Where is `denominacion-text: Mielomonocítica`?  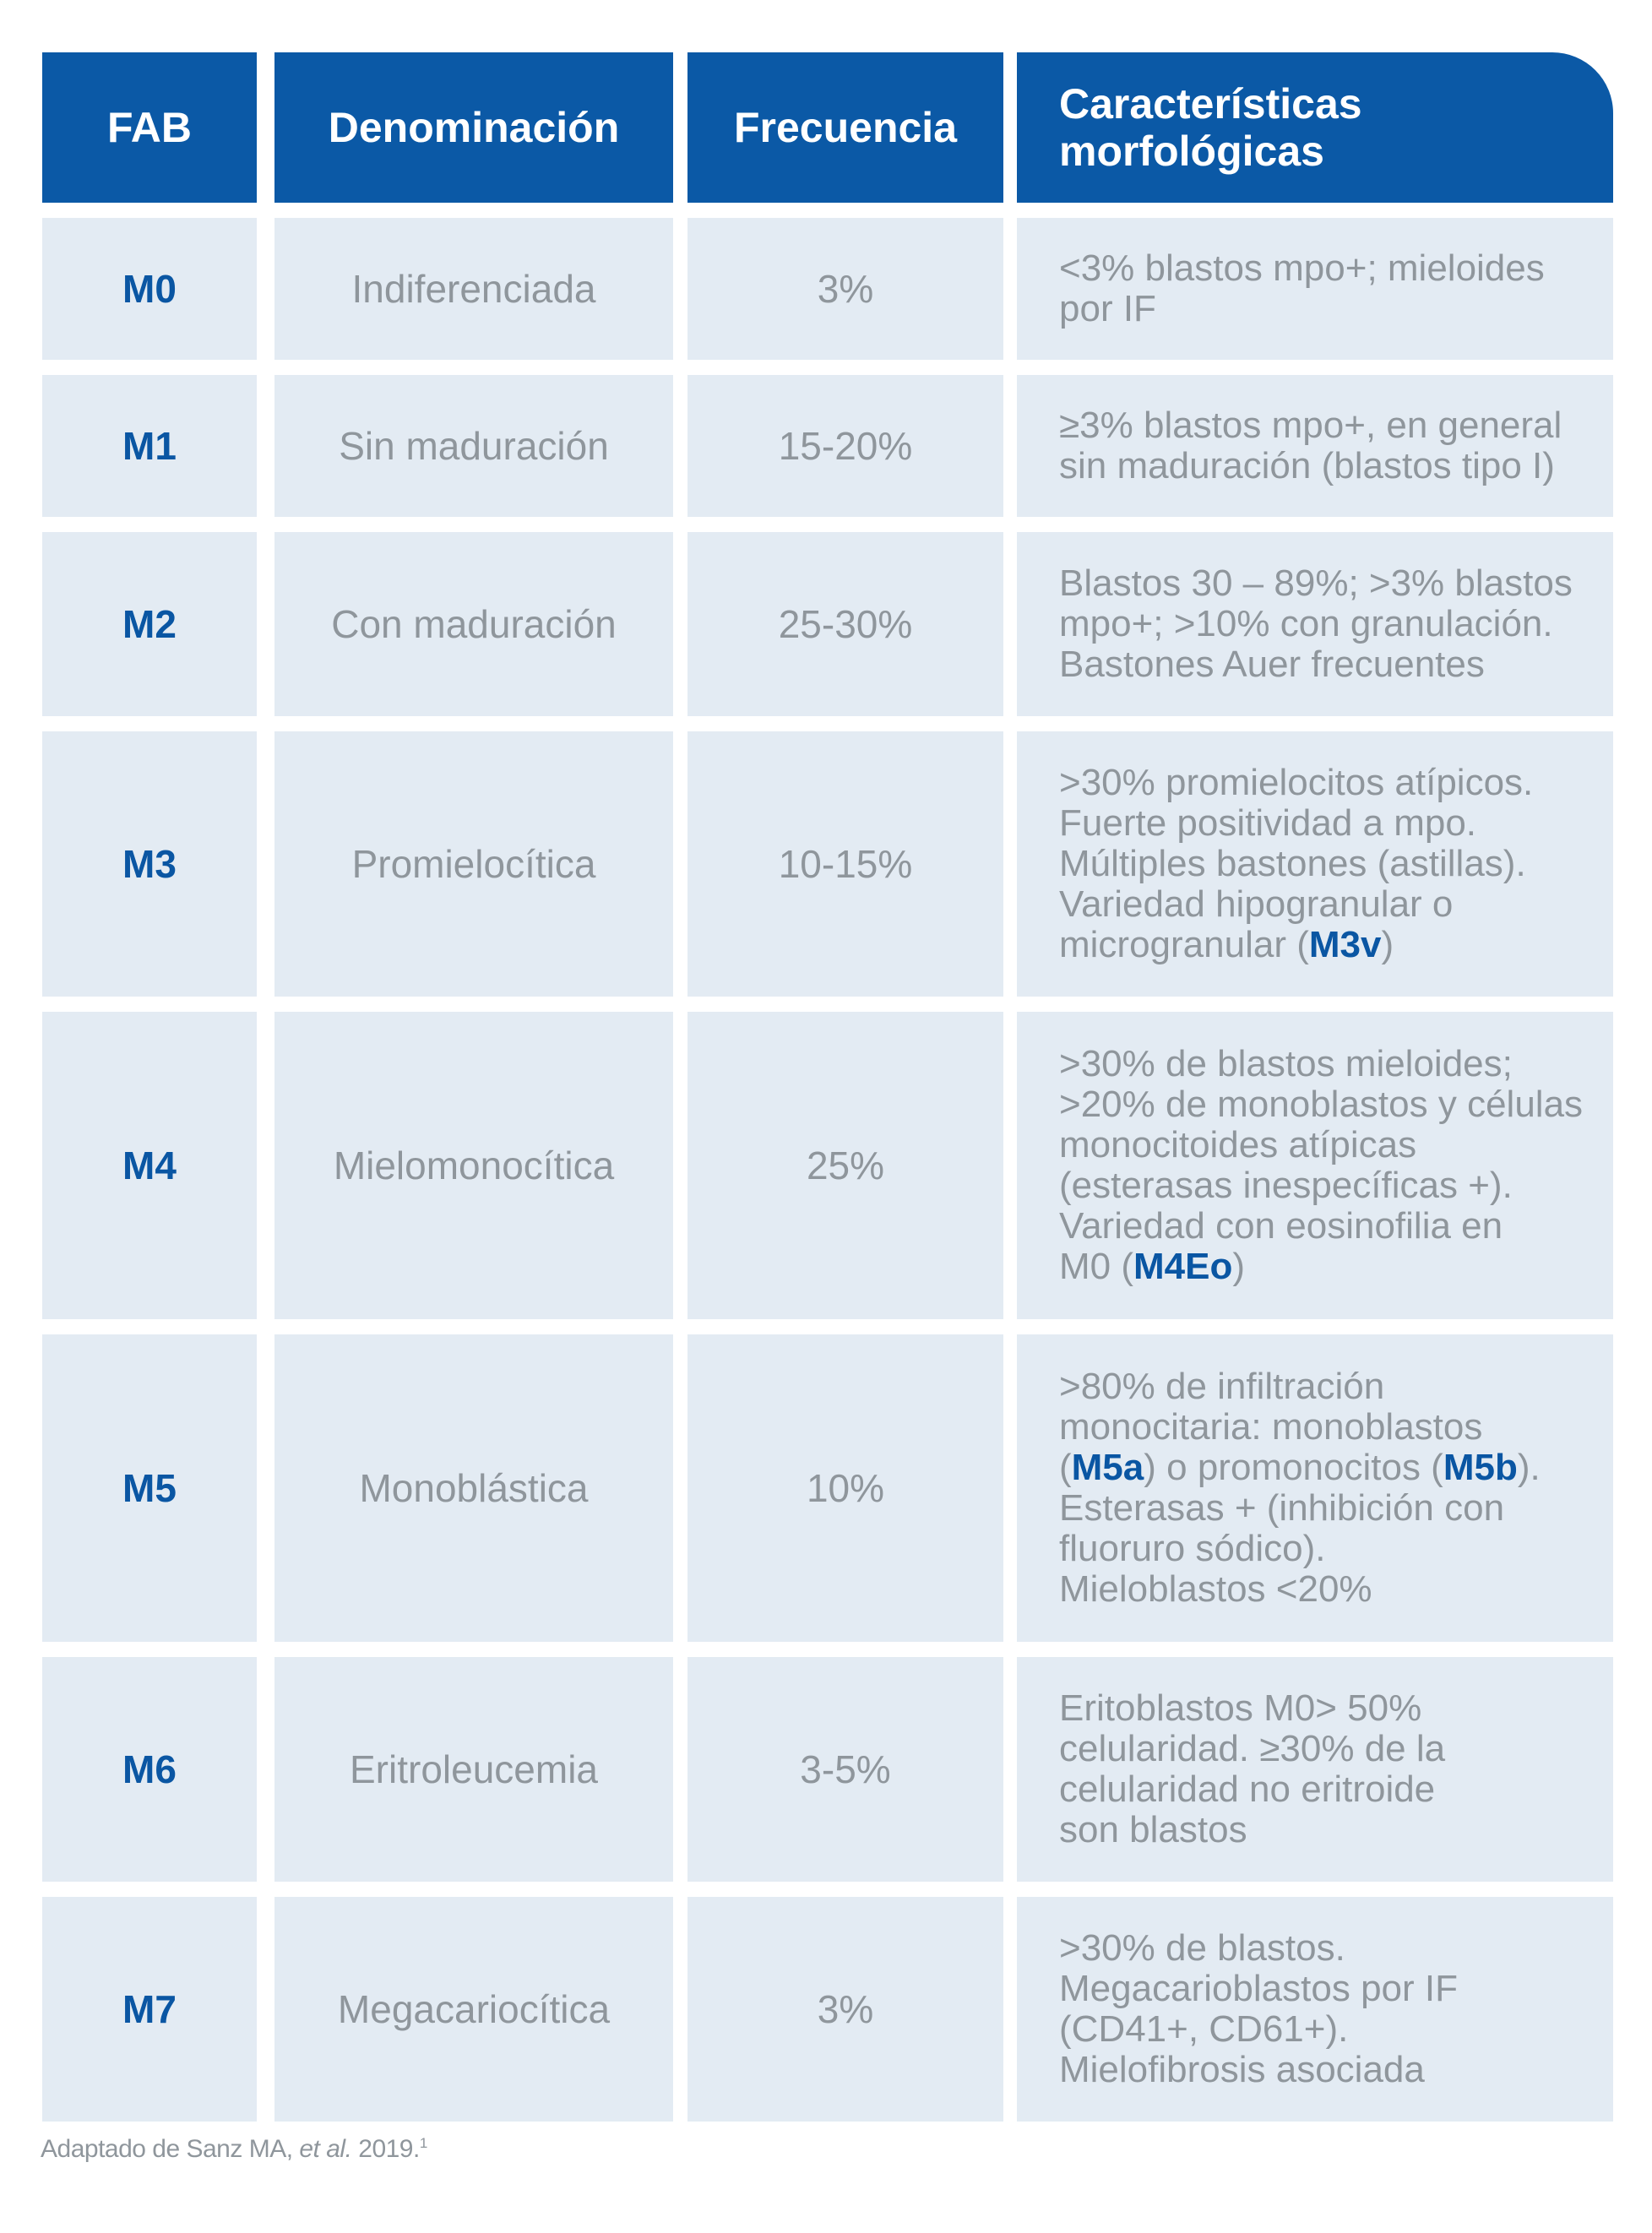
denominacion-text: Mielomonocítica is located at coordinates (474, 1165).